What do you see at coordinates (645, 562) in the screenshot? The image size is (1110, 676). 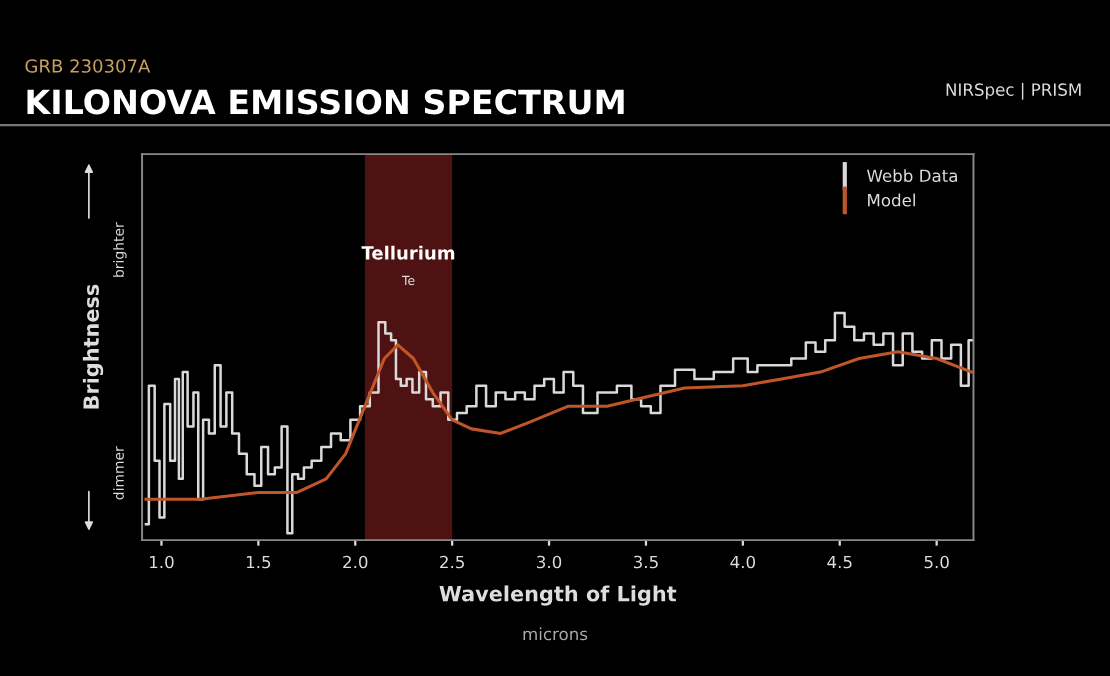 I see `x-tick-label: 3.5` at bounding box center [645, 562].